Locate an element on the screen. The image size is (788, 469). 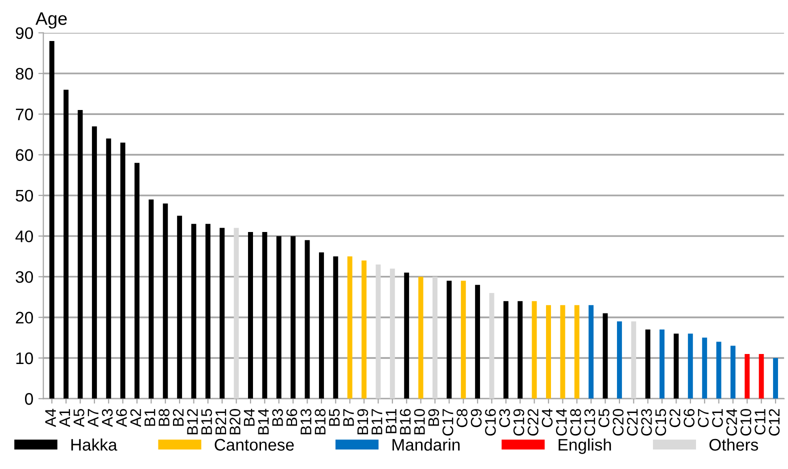
x-tick-label: C24 is located at coordinates (732, 422).